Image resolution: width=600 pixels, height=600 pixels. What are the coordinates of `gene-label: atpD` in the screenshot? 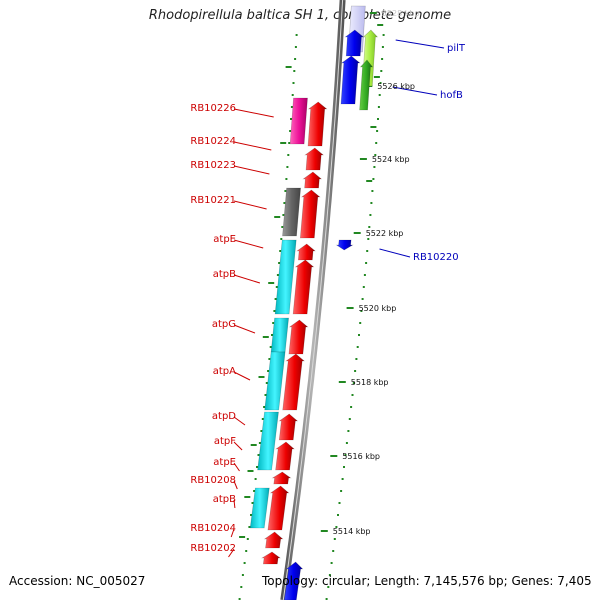 It's located at (224, 416).